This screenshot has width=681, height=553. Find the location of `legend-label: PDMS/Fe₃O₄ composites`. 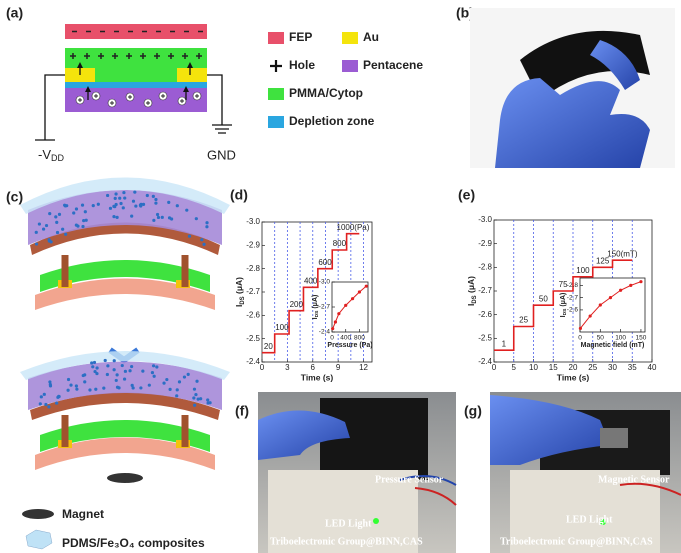

legend-label: PDMS/Fe₃O₄ composites is located at coordinates (133, 543).